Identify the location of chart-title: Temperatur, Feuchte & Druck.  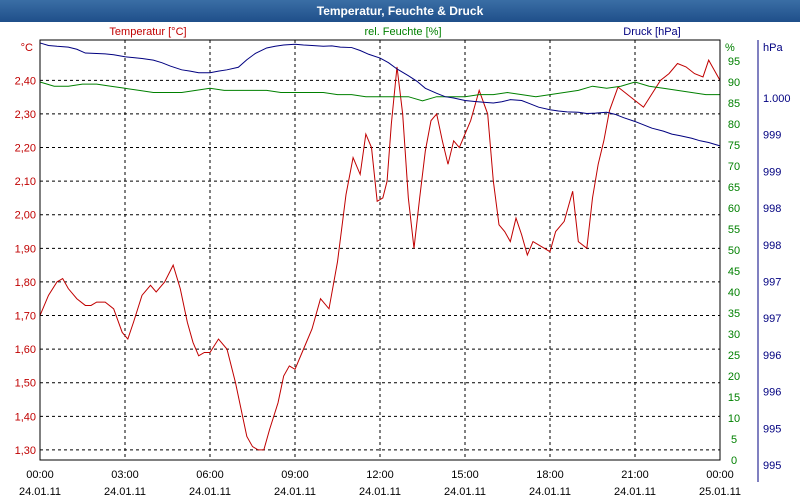
(400, 11).